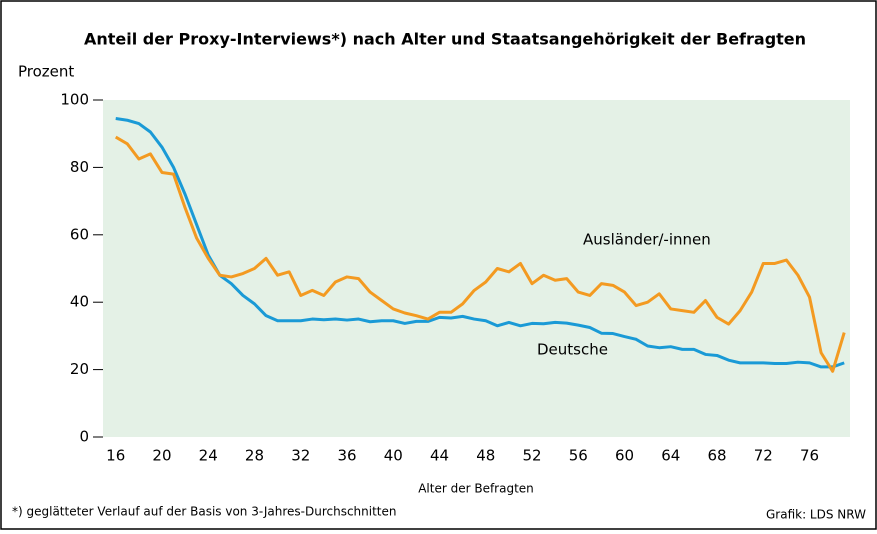 The height and width of the screenshot is (534, 877). I want to click on x-axis-label: Alter der Befragten, so click(476, 489).